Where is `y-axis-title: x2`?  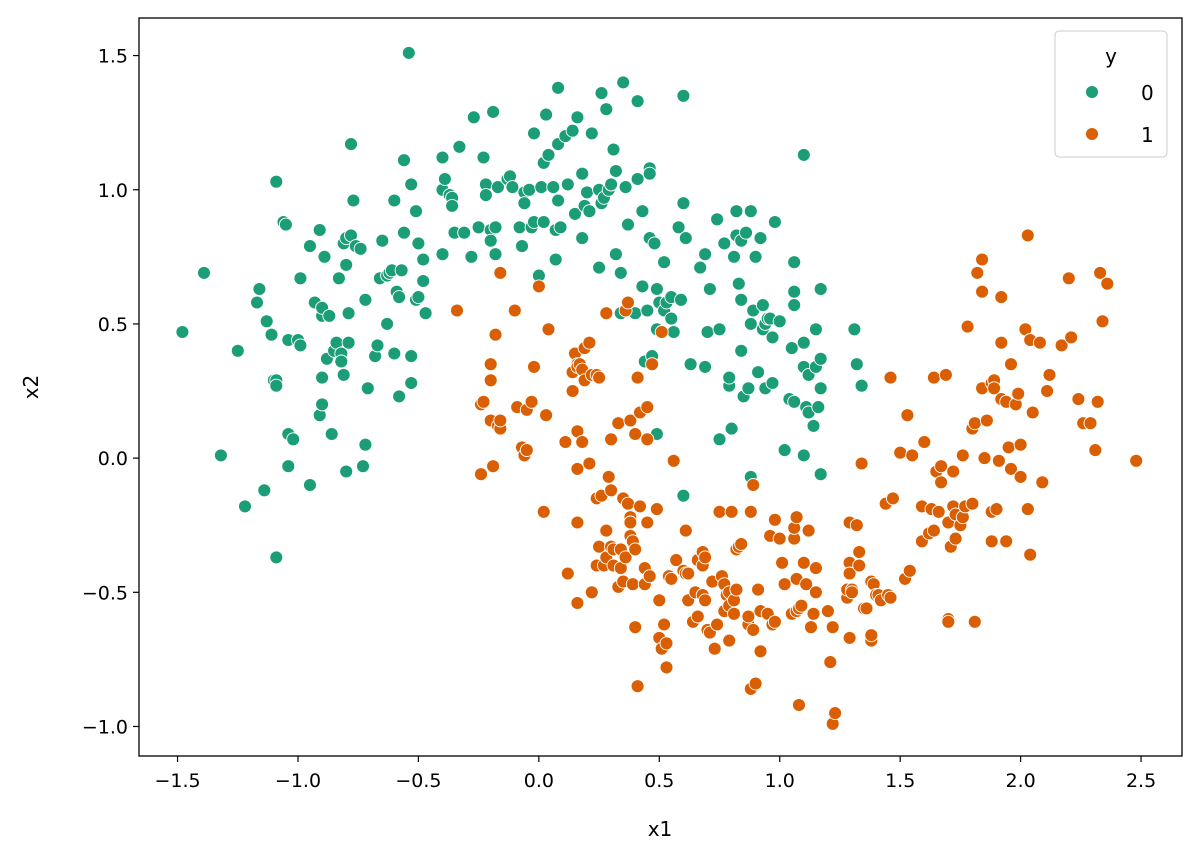
y-axis-title: x2 is located at coordinates (31, 387).